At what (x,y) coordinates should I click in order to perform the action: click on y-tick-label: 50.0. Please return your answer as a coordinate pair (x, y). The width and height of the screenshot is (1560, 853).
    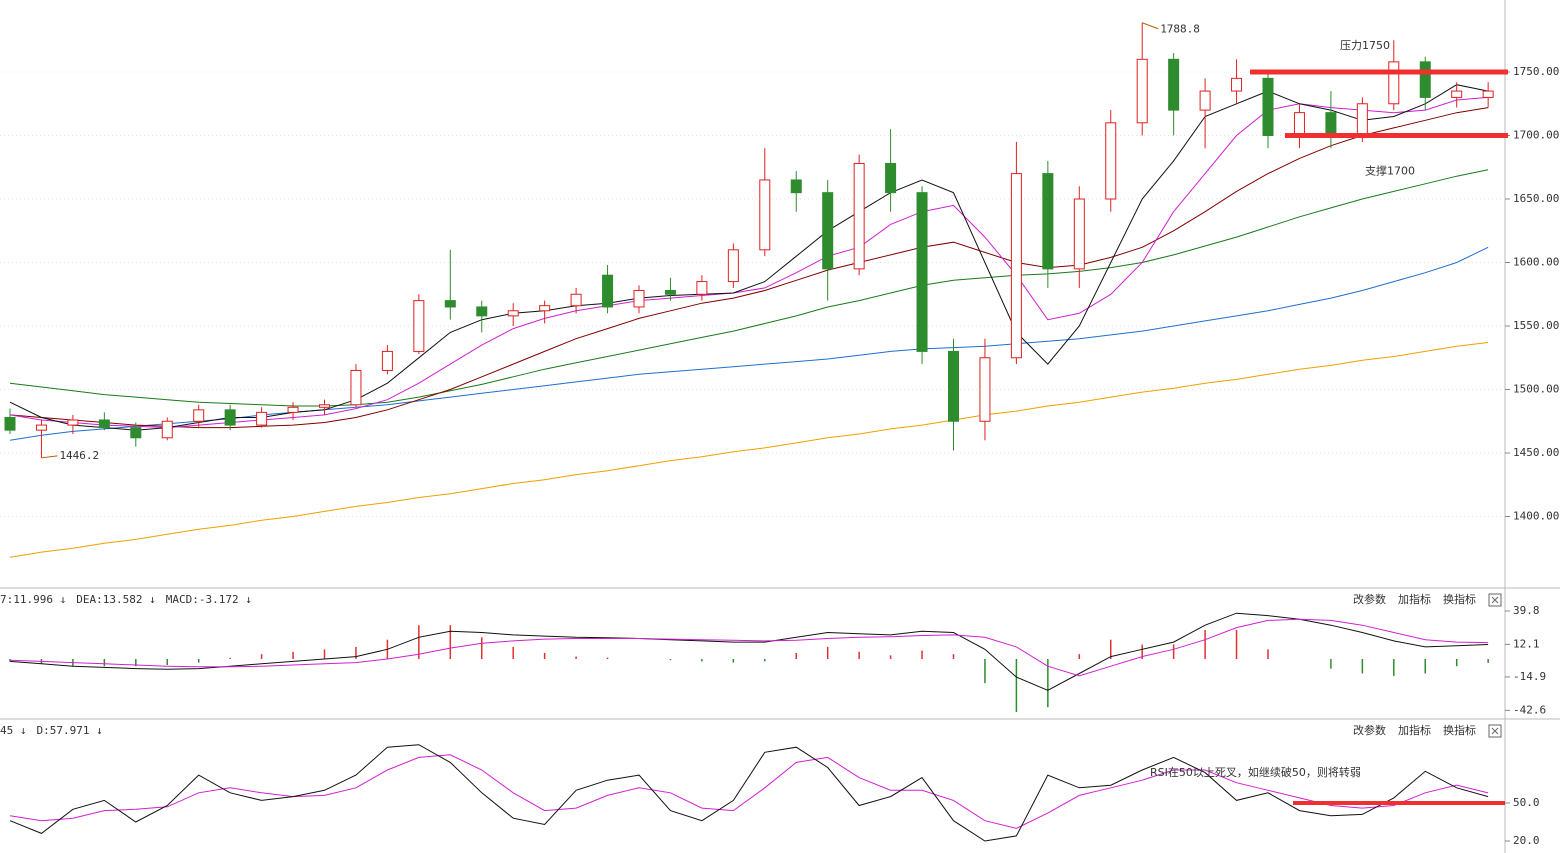
    Looking at the image, I should click on (1526, 802).